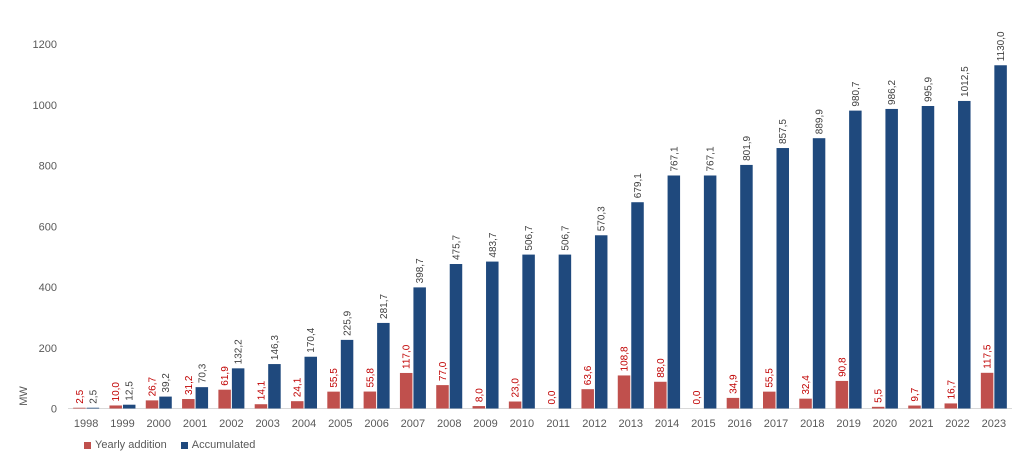 The image size is (1024, 466). I want to click on bar-accumulated-2006, so click(383, 365).